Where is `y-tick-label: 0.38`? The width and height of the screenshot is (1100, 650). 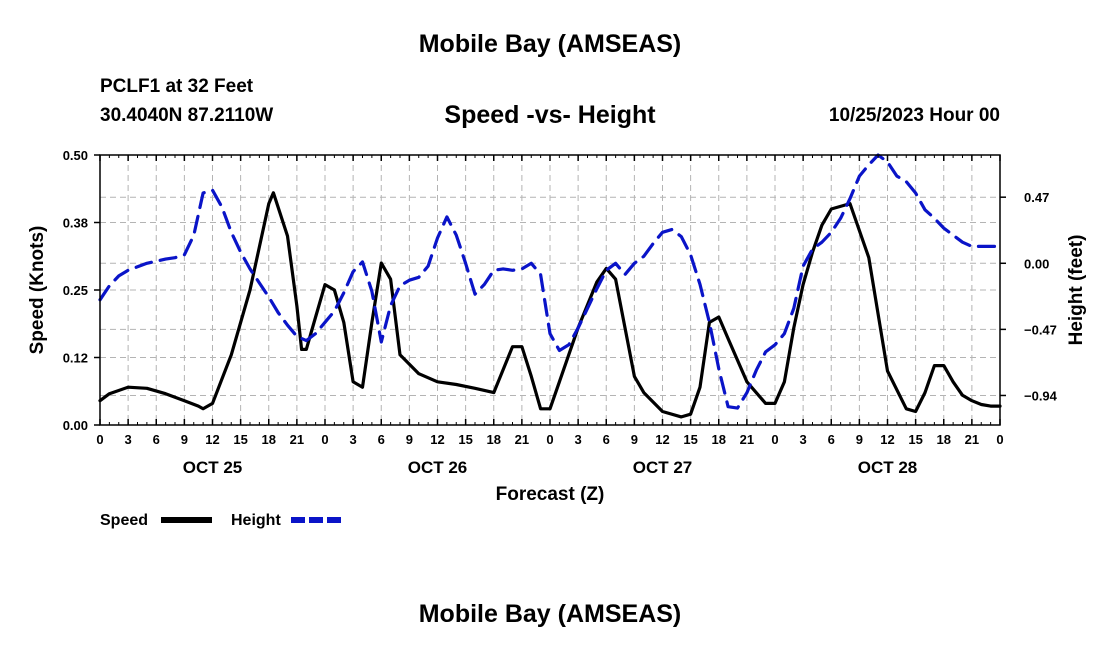 y-tick-label: 0.38 is located at coordinates (75, 223).